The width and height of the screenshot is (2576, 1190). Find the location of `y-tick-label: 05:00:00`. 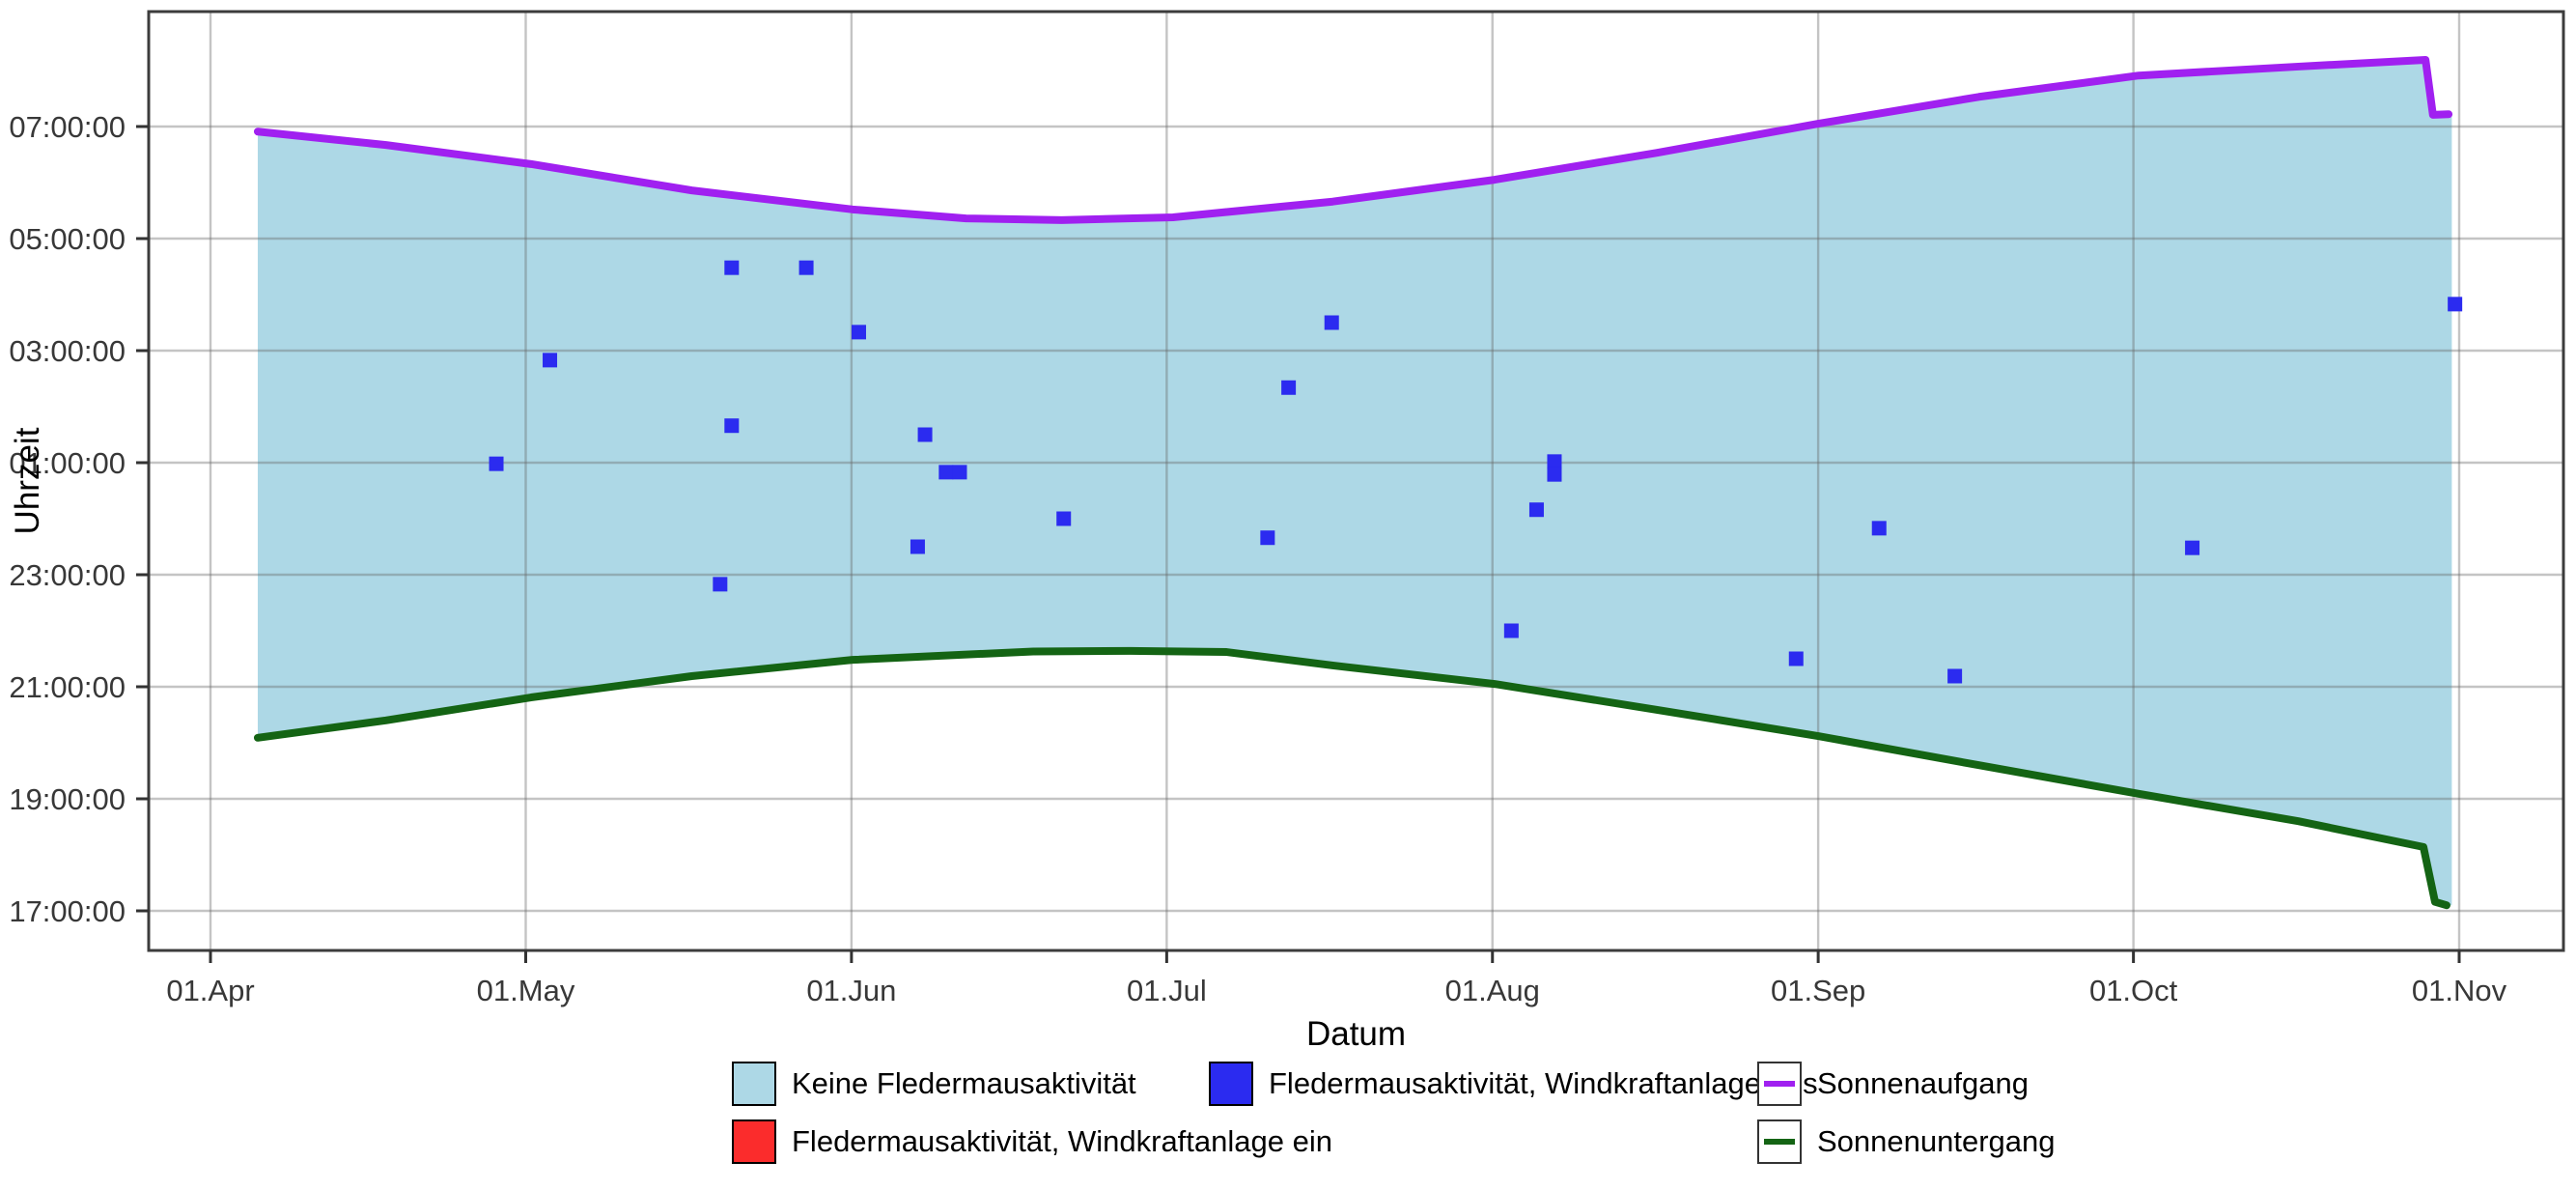

y-tick-label: 05:00:00 is located at coordinates (68, 239).